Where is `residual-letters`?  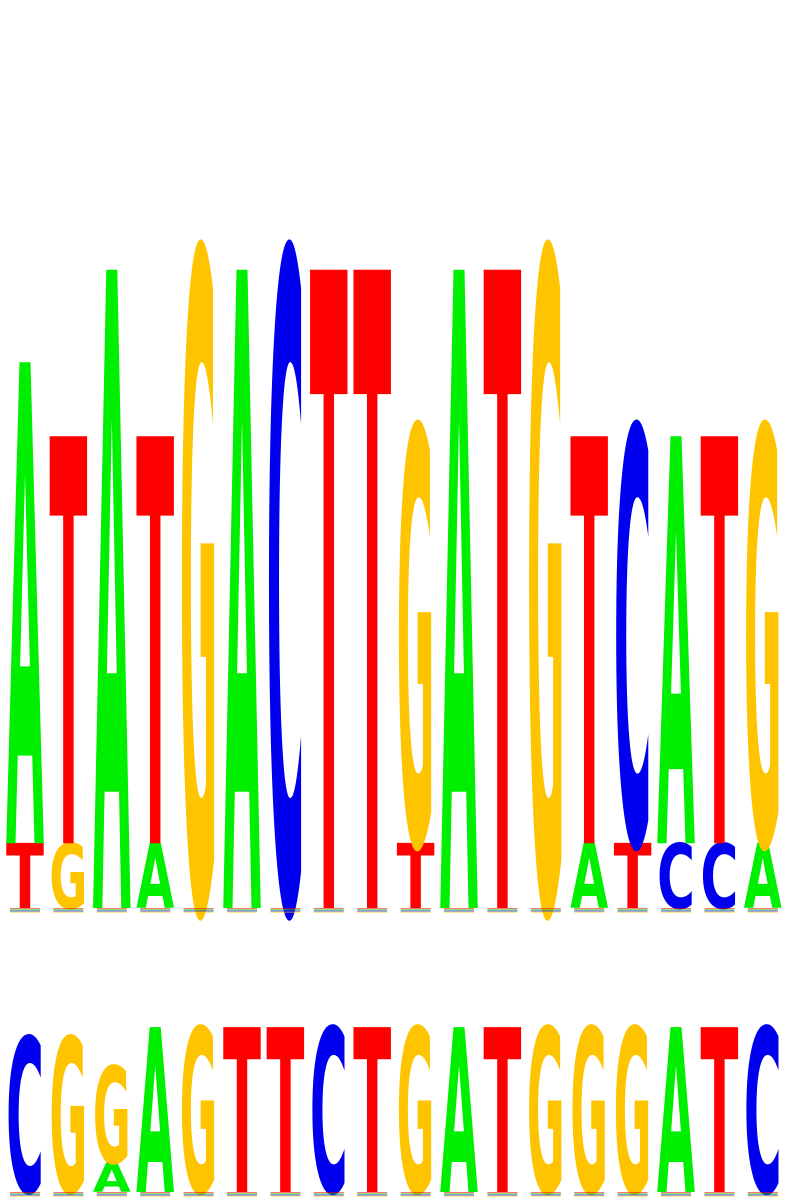 residual-letters is located at coordinates (394, 910).